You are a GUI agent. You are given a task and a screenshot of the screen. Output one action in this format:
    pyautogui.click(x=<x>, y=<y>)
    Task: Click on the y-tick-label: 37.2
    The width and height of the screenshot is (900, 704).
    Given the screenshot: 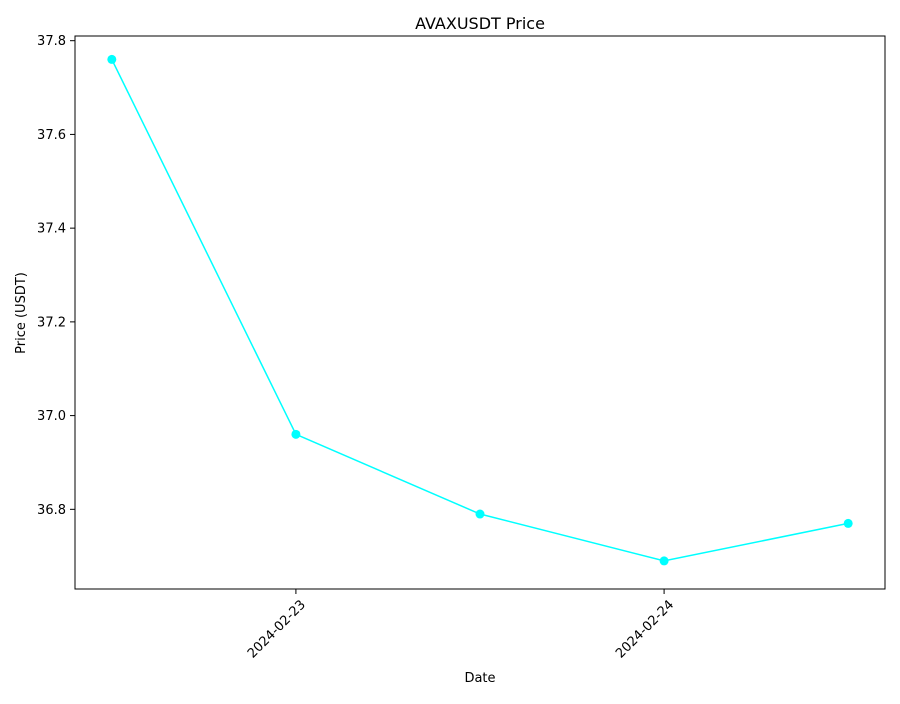 What is the action you would take?
    pyautogui.click(x=51, y=322)
    